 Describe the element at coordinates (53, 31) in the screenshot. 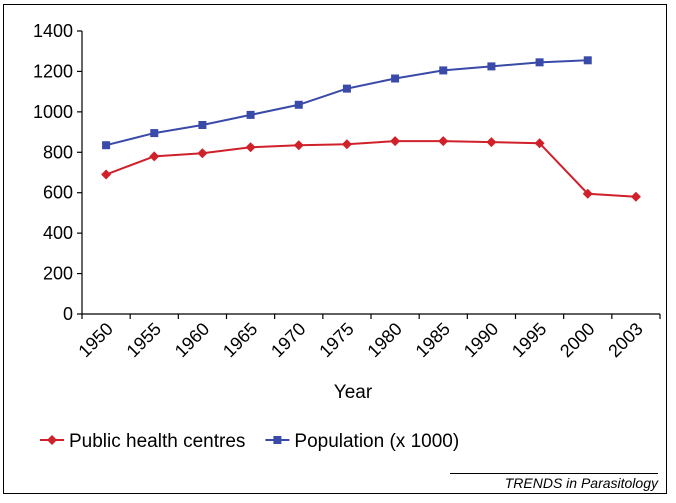

I see `y-tick-label: 1400` at that location.